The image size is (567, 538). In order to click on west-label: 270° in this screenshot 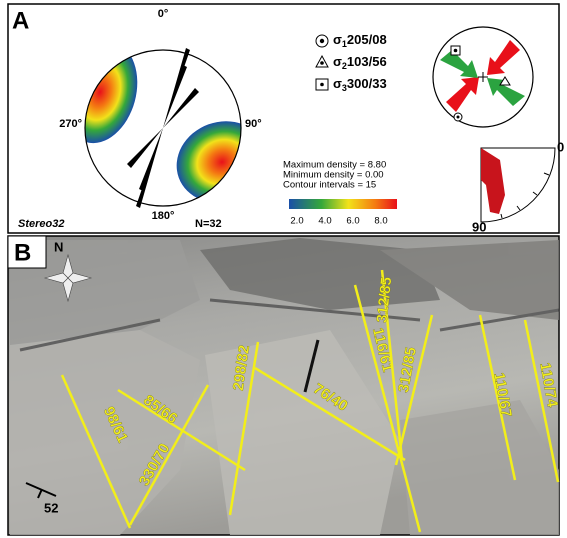, I will do `click(70, 124)`.